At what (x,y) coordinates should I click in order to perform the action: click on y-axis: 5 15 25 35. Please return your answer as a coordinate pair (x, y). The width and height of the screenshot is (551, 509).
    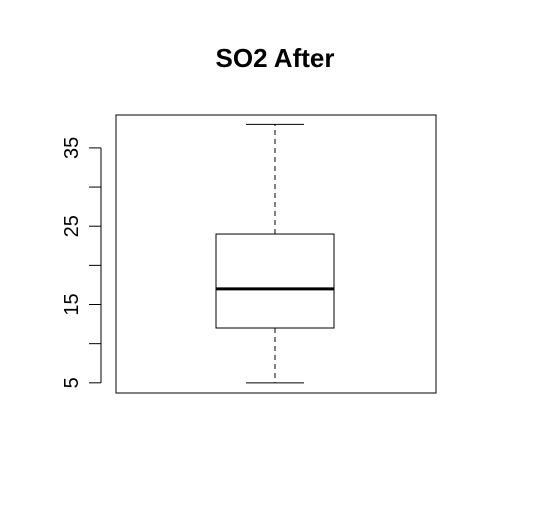
    Looking at the image, I should click on (81, 262).